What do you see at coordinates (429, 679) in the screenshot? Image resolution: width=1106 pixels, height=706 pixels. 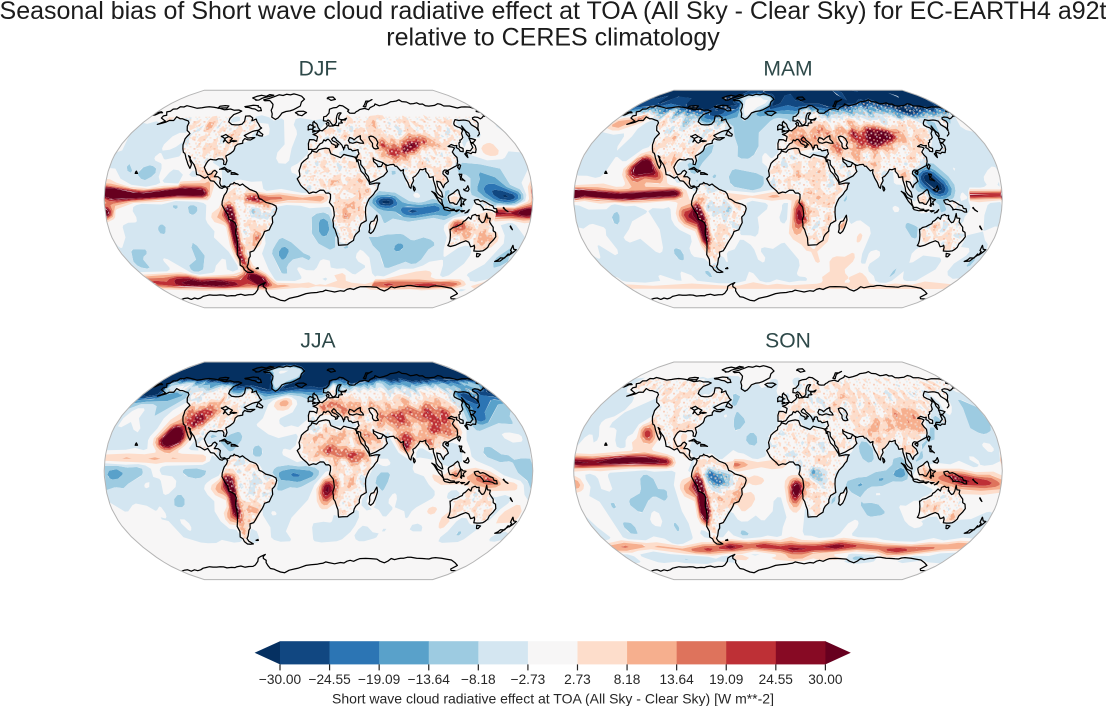 I see `svg-text: −13.64` at bounding box center [429, 679].